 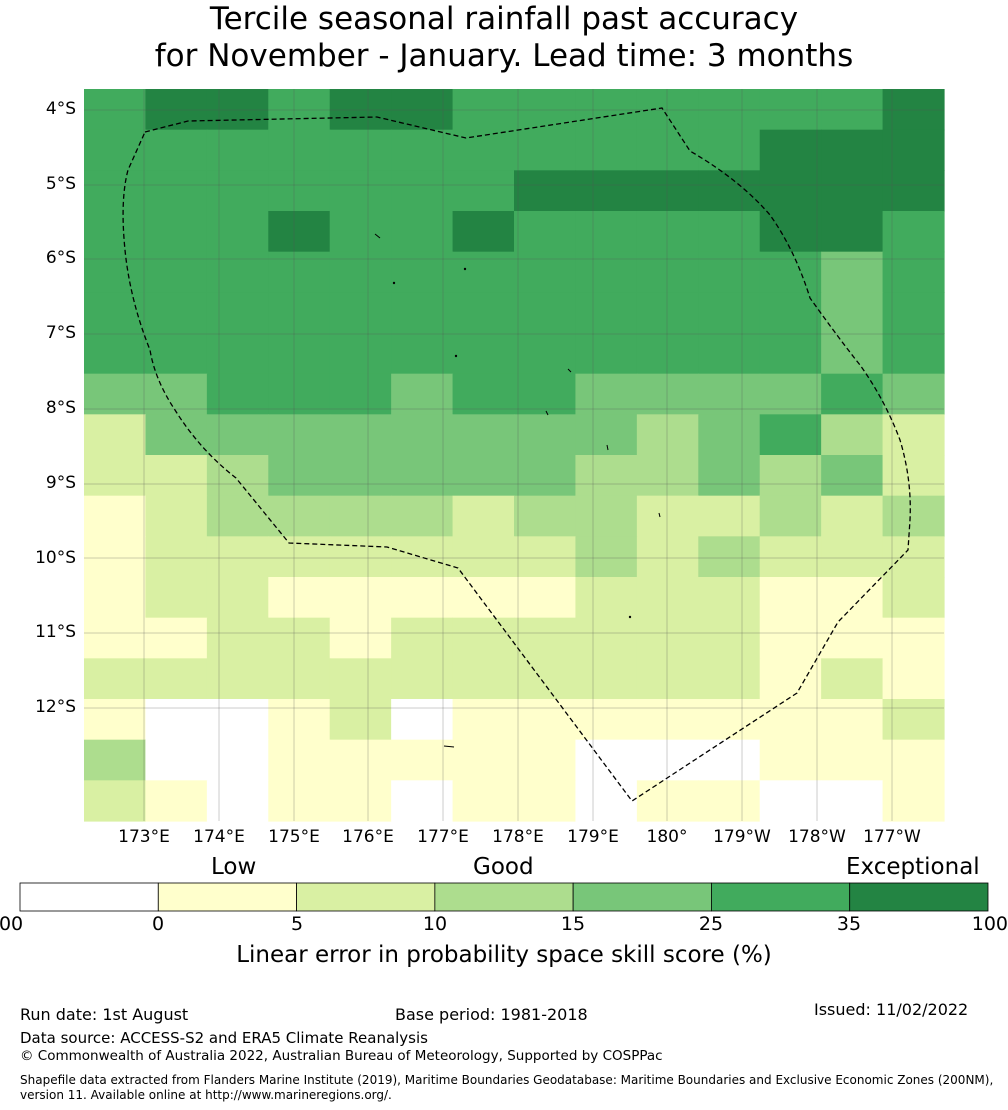 I want to click on lat-label: 7°S, so click(x=60, y=333).